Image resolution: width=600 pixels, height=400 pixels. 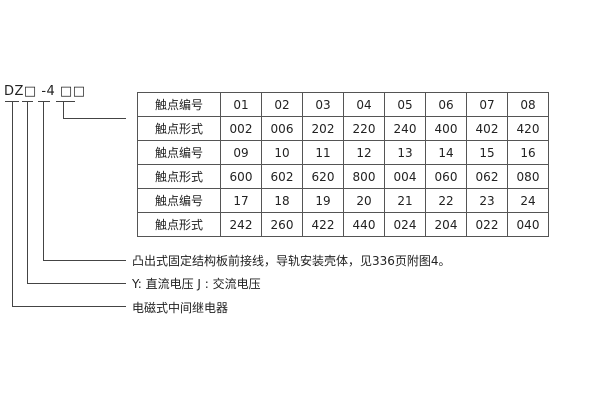 I want to click on table-cell: 420, so click(x=528, y=128).